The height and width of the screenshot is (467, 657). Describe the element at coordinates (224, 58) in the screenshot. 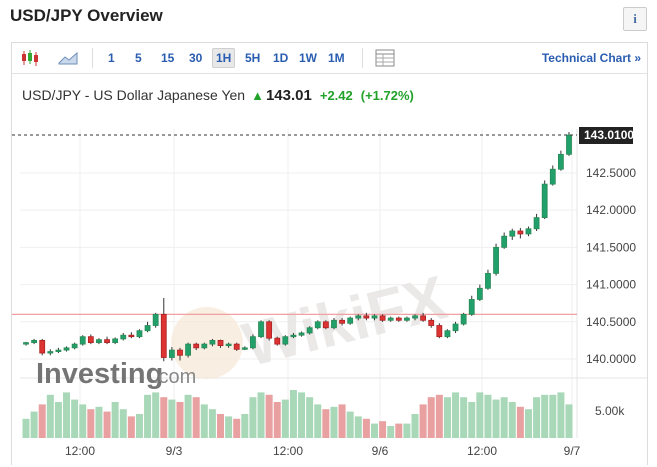

I see `timeframe-1h: 1H` at that location.